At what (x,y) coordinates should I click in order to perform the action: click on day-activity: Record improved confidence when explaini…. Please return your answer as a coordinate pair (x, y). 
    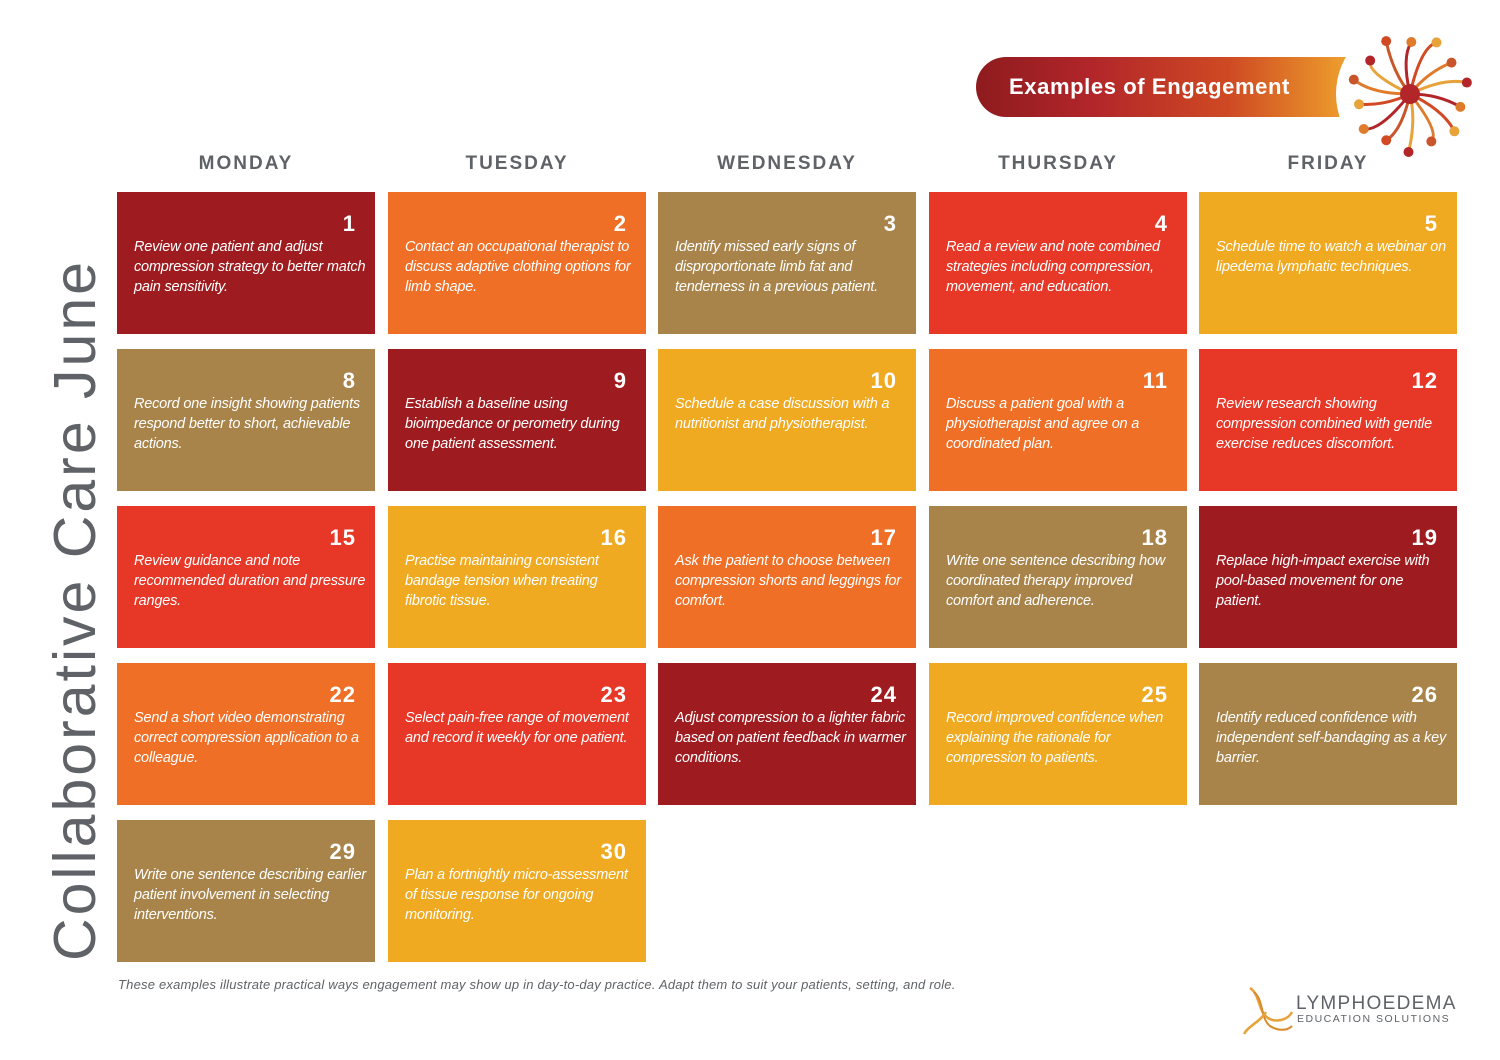
    Looking at the image, I should click on (1055, 738).